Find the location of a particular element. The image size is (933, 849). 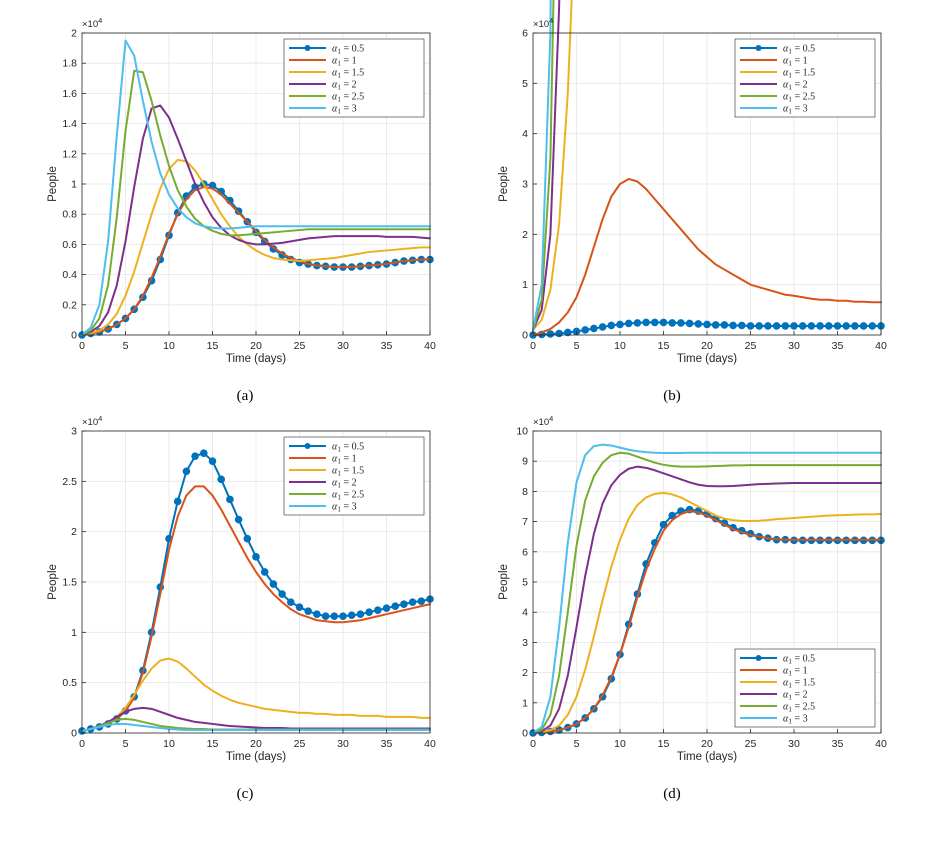

y-tick-label: 1.2 is located at coordinates (69, 154).